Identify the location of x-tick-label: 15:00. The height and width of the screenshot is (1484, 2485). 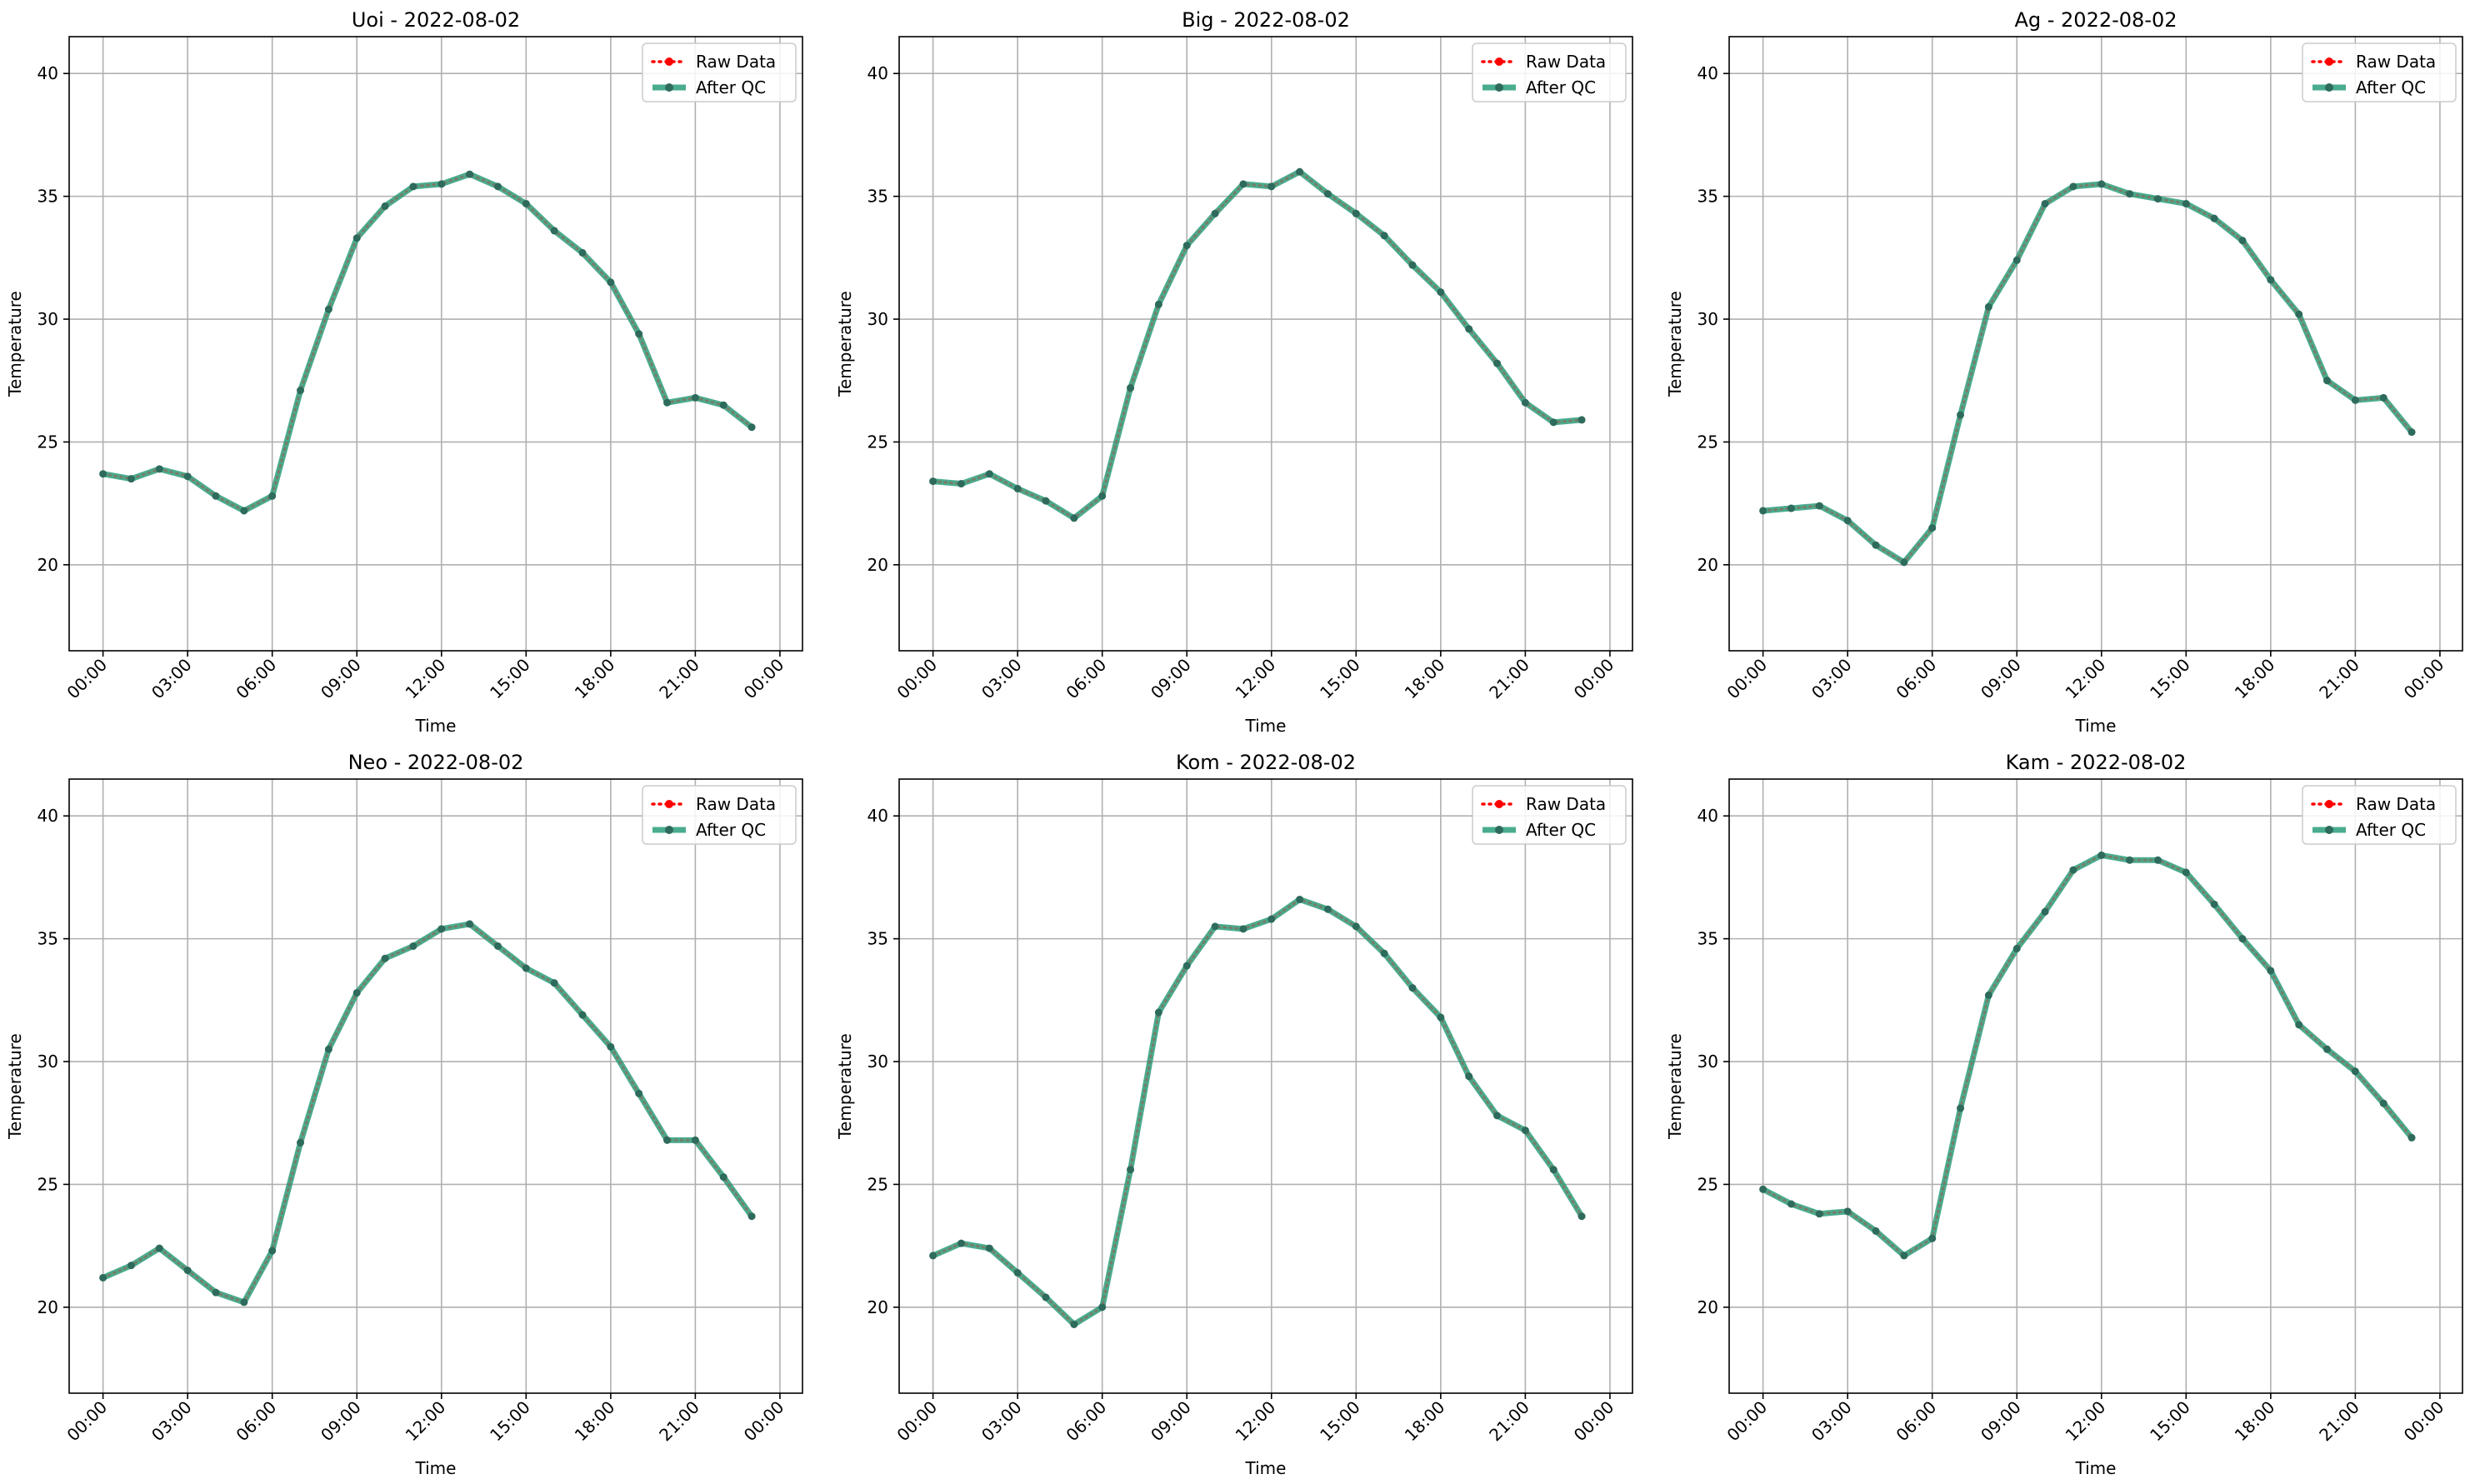
(1340, 679).